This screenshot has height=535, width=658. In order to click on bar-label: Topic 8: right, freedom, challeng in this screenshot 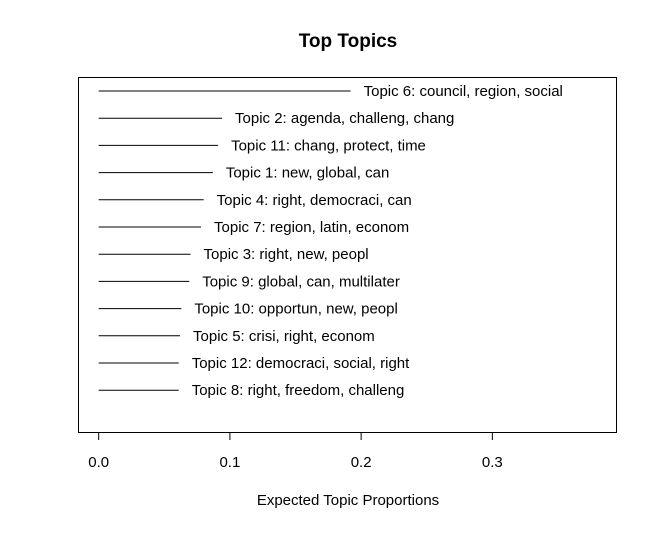, I will do `click(298, 390)`.